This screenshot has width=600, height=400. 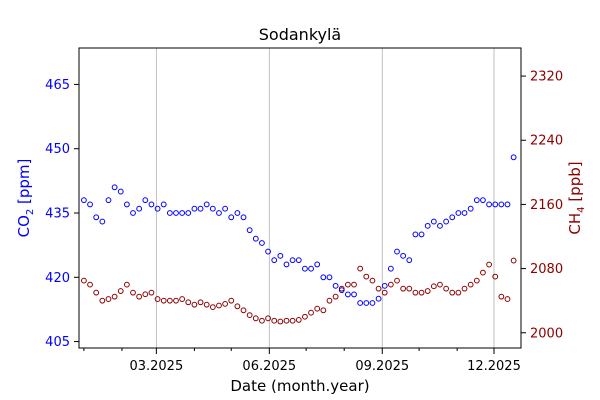 What do you see at coordinates (546, 205) in the screenshot?
I see `y-right-tick-label: 2160` at bounding box center [546, 205].